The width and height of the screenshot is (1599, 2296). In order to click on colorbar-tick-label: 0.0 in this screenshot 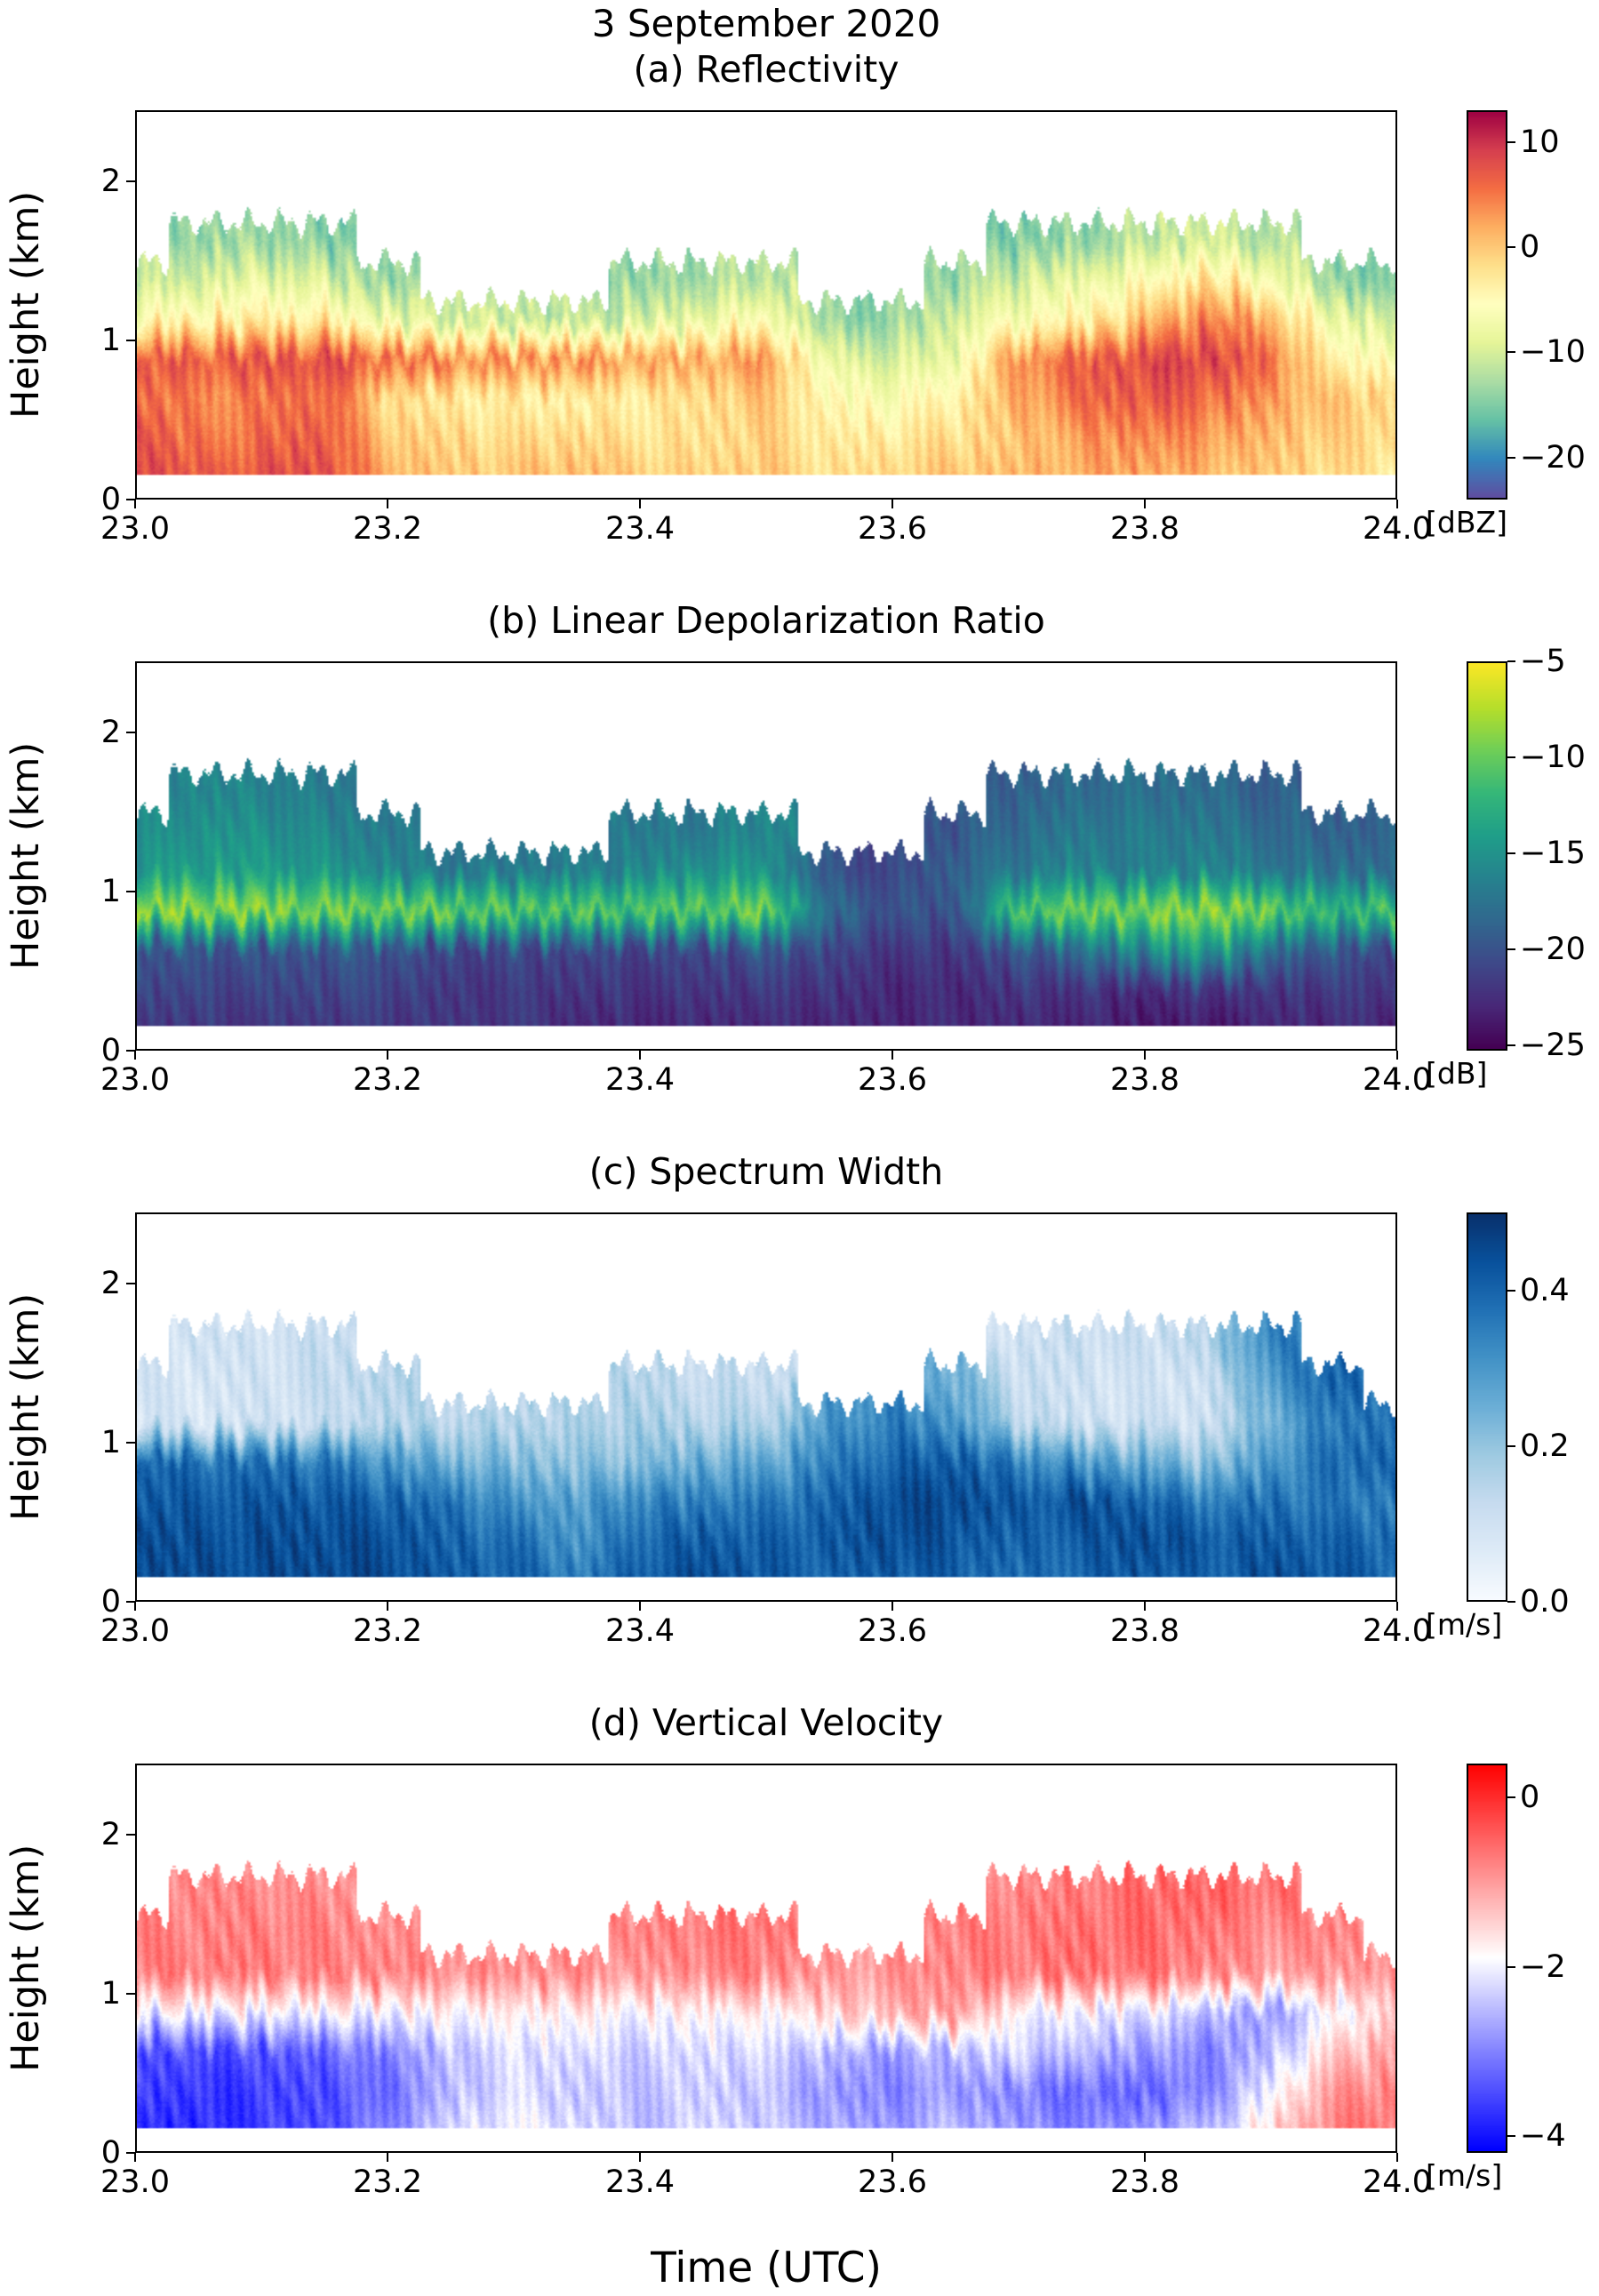, I will do `click(1545, 1602)`.